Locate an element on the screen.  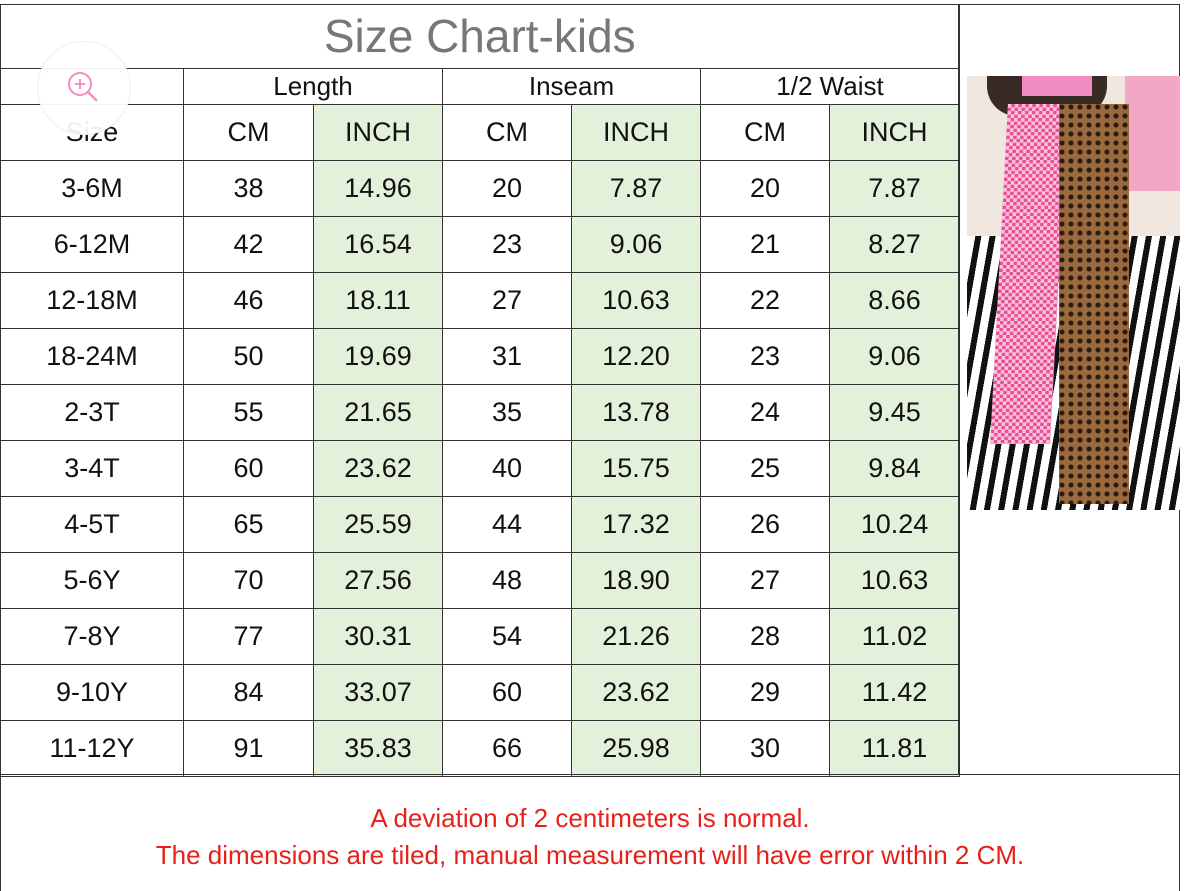
table-row: 6-12M 42 16.54 23 9.06 21 8.27 is located at coordinates (480, 244).